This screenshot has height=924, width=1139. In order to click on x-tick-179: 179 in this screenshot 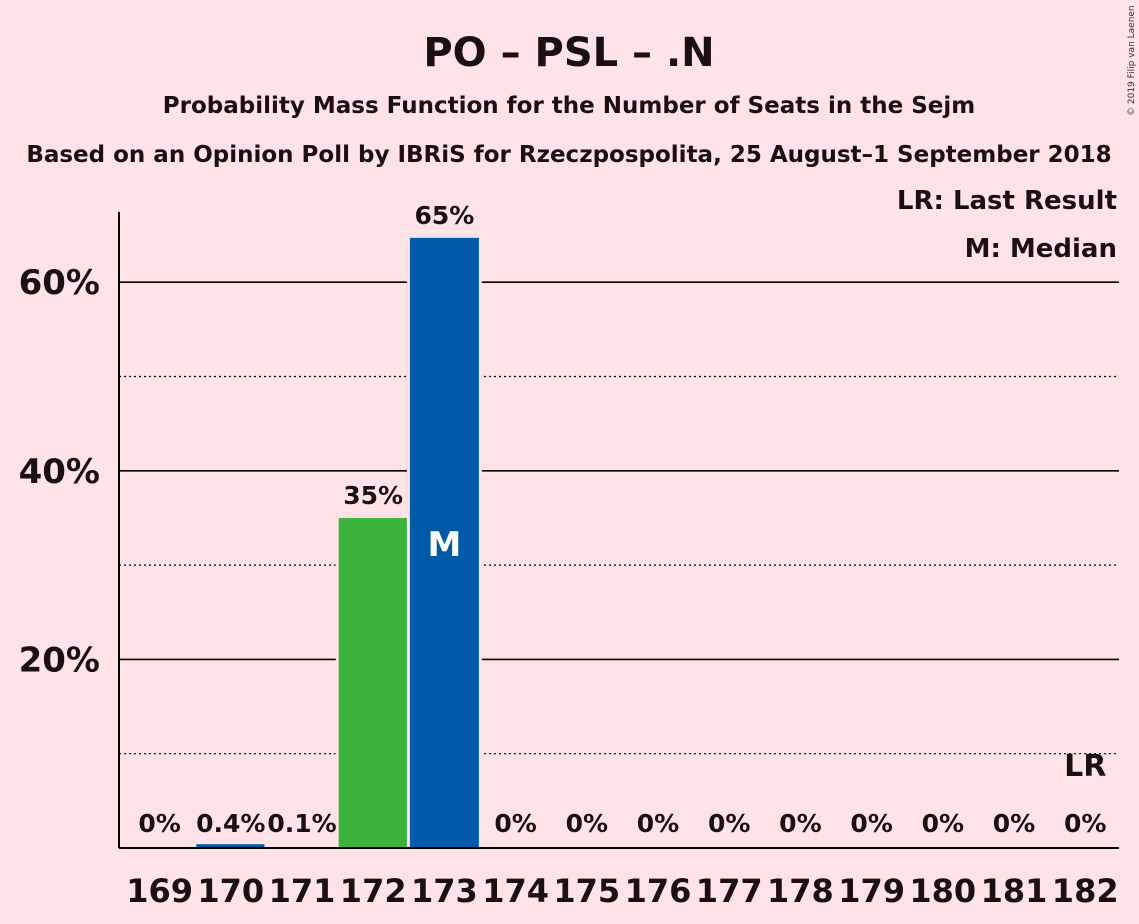, I will do `click(871, 891)`.